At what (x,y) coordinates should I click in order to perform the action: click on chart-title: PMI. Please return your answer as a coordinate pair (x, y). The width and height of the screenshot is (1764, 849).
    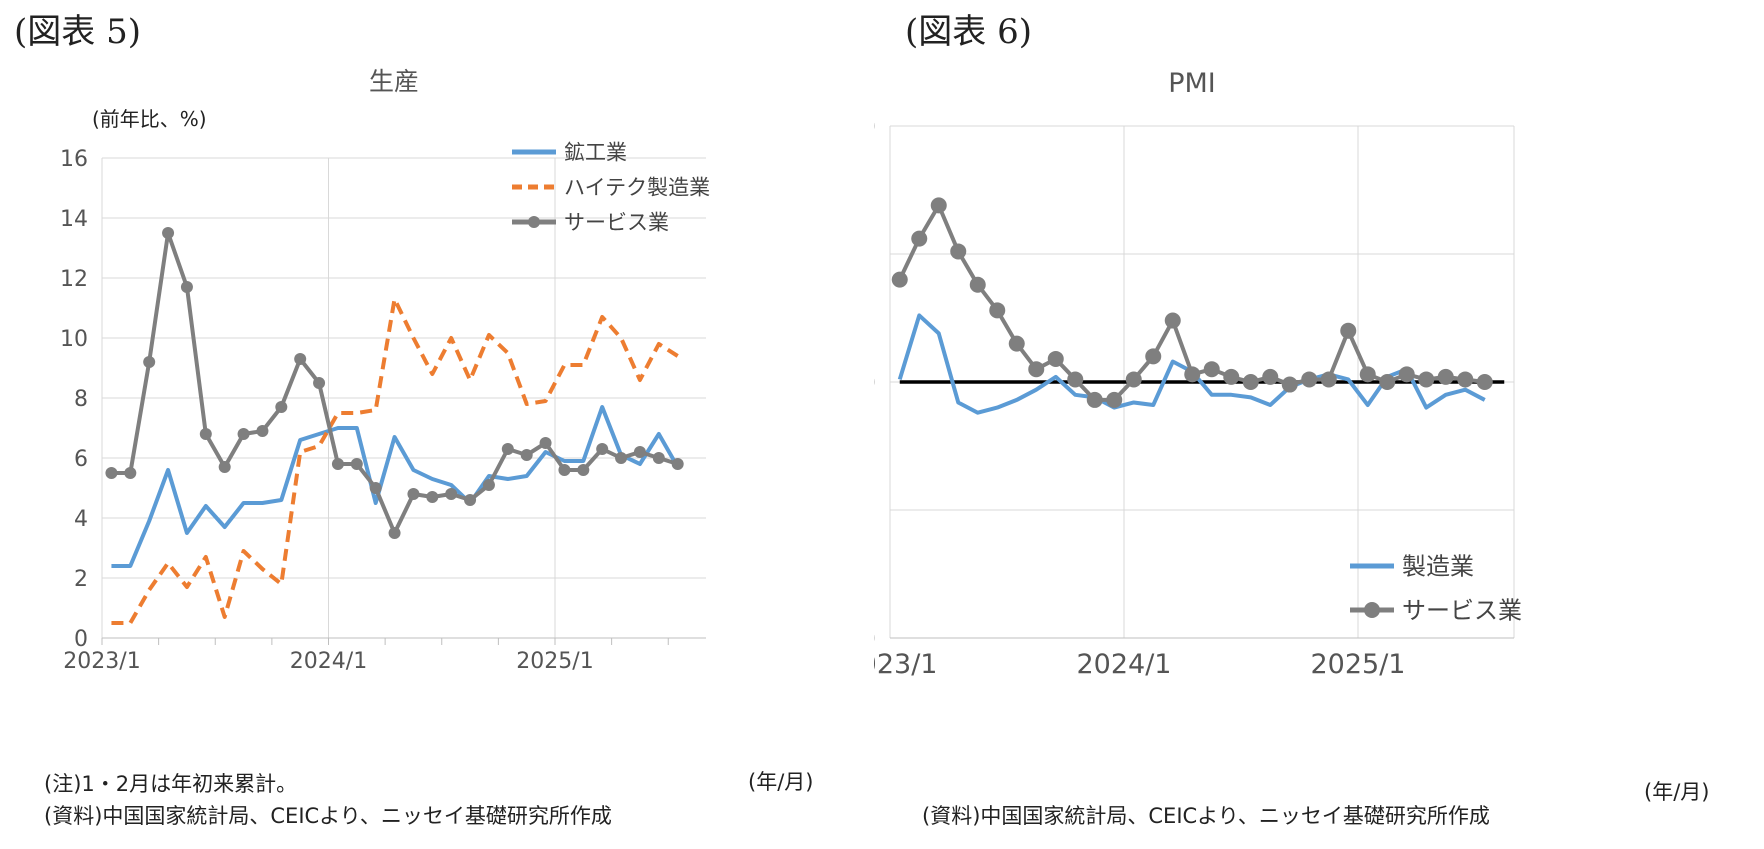
    Looking at the image, I should click on (1192, 83).